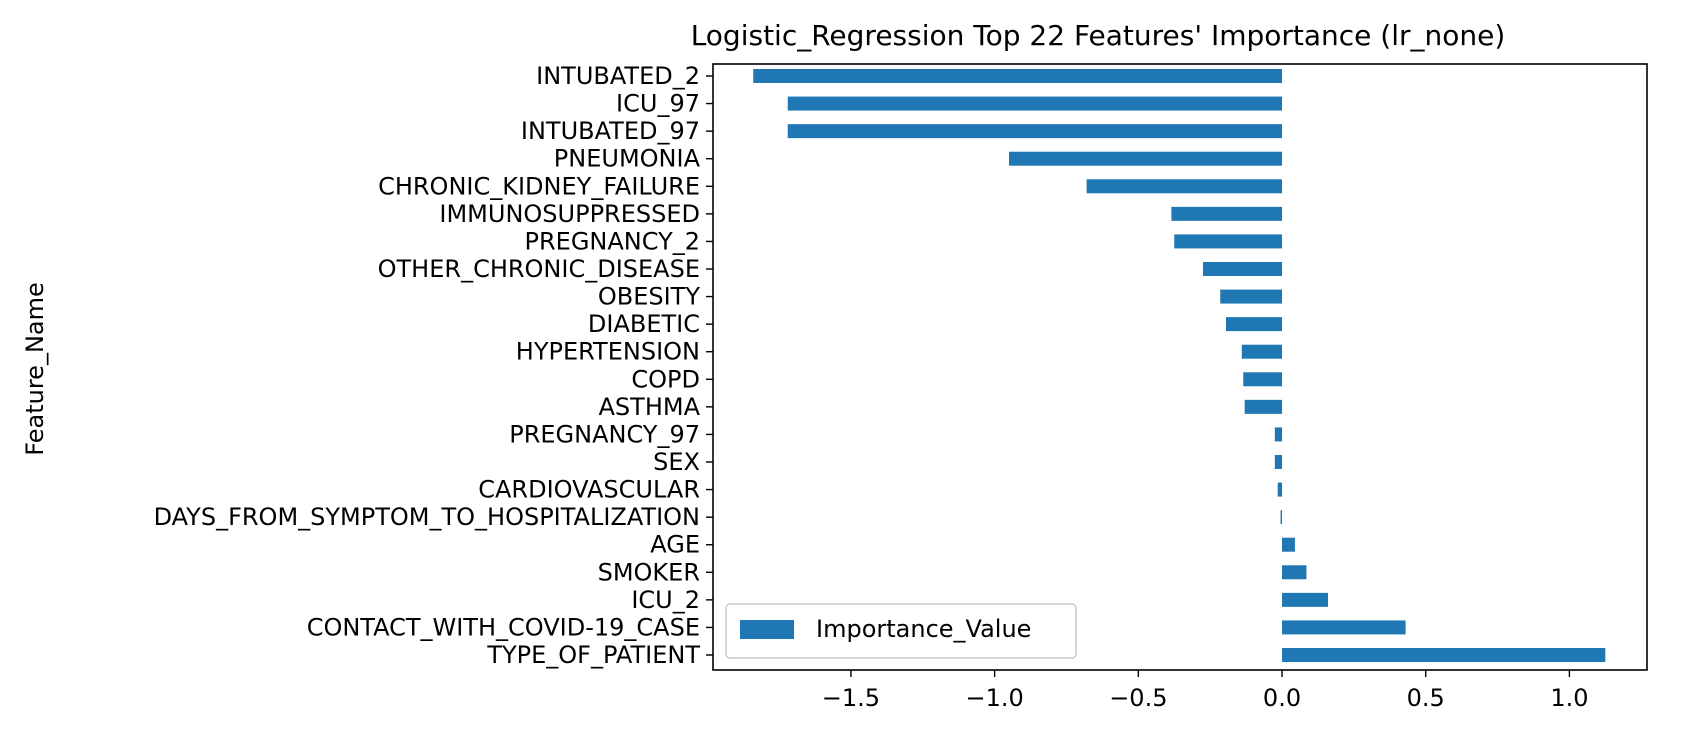 The height and width of the screenshot is (734, 1681). Describe the element at coordinates (589, 490) in the screenshot. I see `category-label: CARDIOVASCULAR` at that location.